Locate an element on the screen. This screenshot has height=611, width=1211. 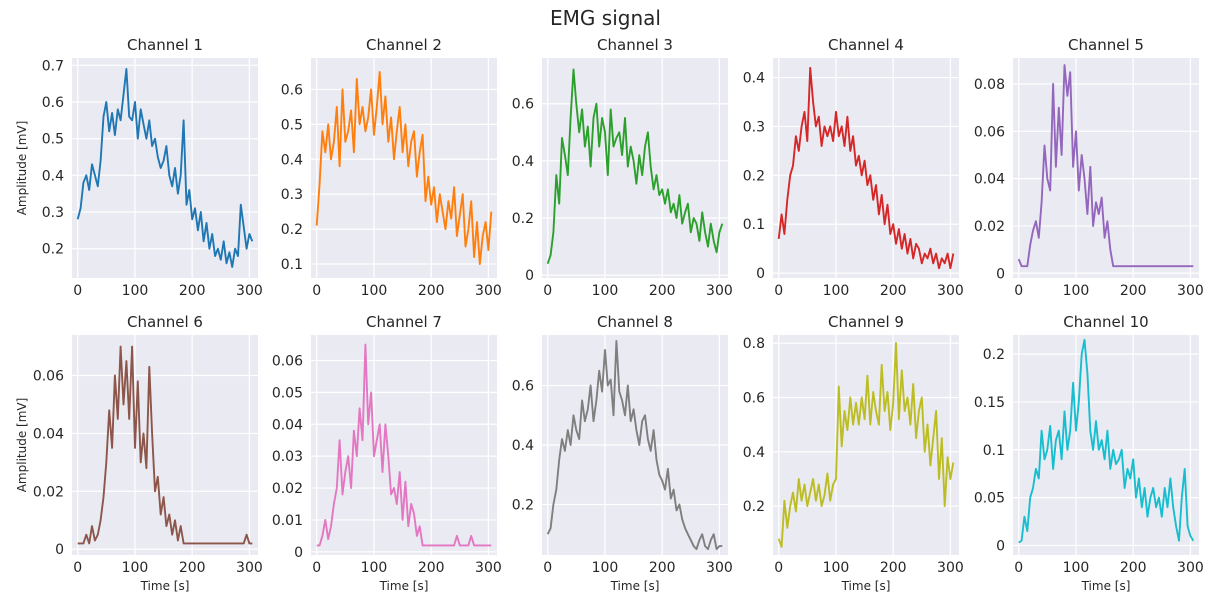
panel-5: 0 100 200 300 0 0.02 0.04 0.06 0.08 Channel 5 is located at coordinates (1089, 167).